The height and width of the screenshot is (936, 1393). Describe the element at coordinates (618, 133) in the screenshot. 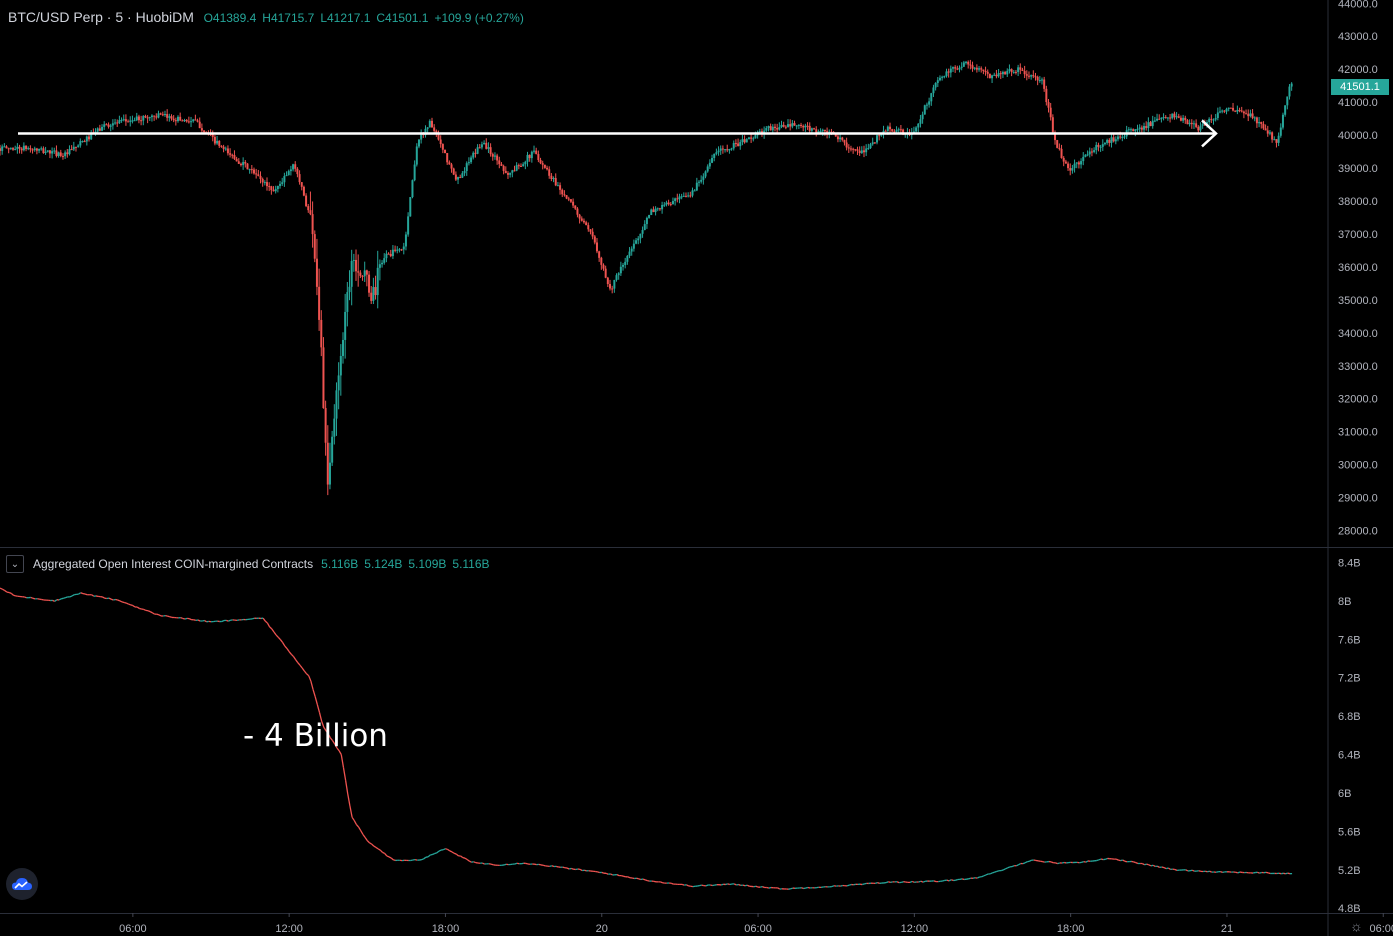

I see `horizontal-ray-drawing` at that location.